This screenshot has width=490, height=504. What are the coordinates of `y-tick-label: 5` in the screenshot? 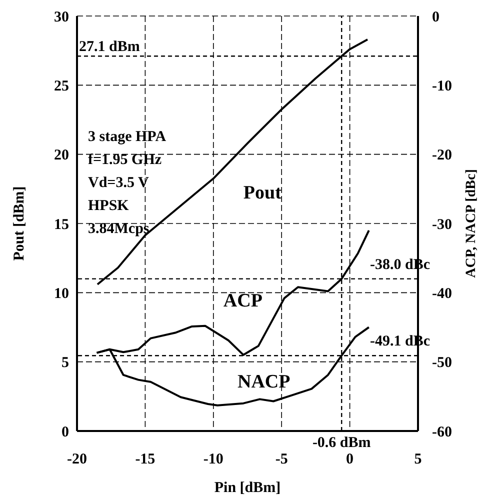 It's located at (65, 363).